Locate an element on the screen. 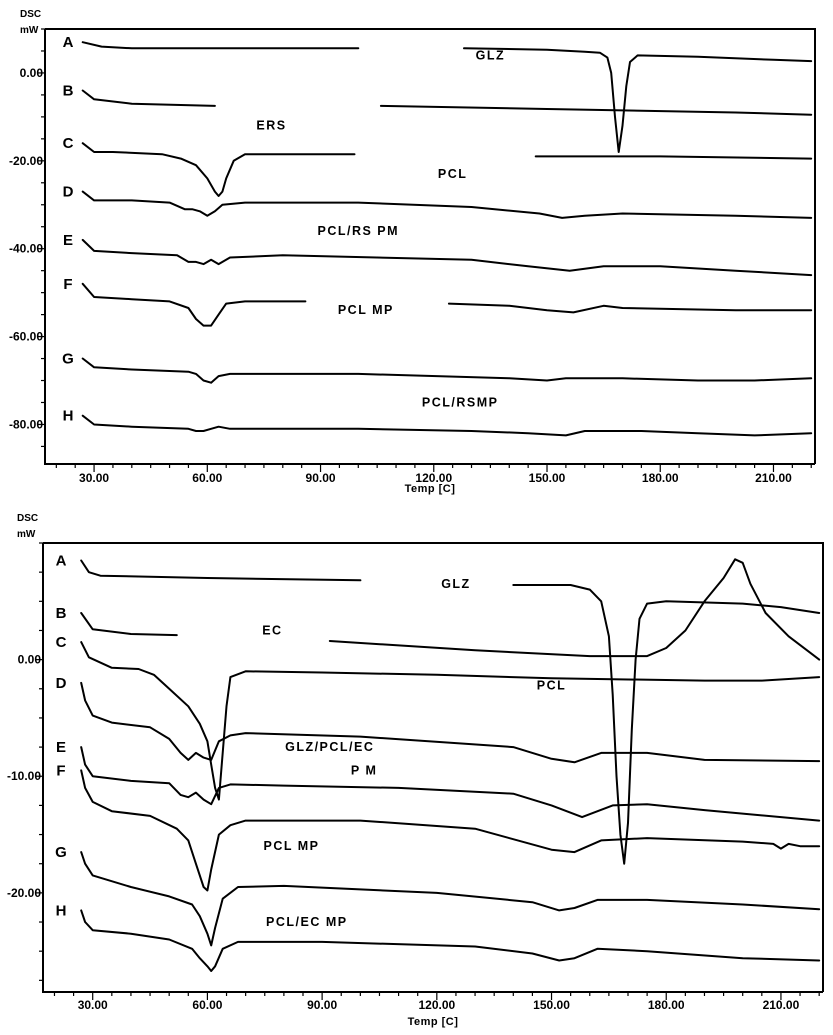 Image resolution: width=833 pixels, height=1035 pixels. curve-annotation: PCL/RS PM is located at coordinates (359, 231).